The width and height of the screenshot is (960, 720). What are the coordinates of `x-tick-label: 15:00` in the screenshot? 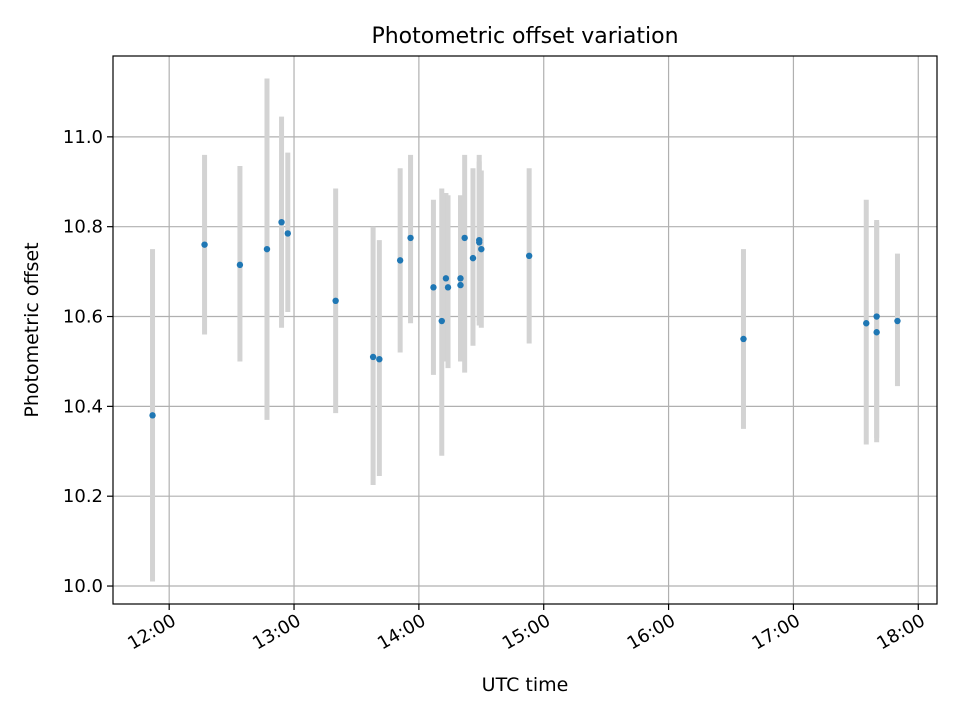 It's located at (526, 632).